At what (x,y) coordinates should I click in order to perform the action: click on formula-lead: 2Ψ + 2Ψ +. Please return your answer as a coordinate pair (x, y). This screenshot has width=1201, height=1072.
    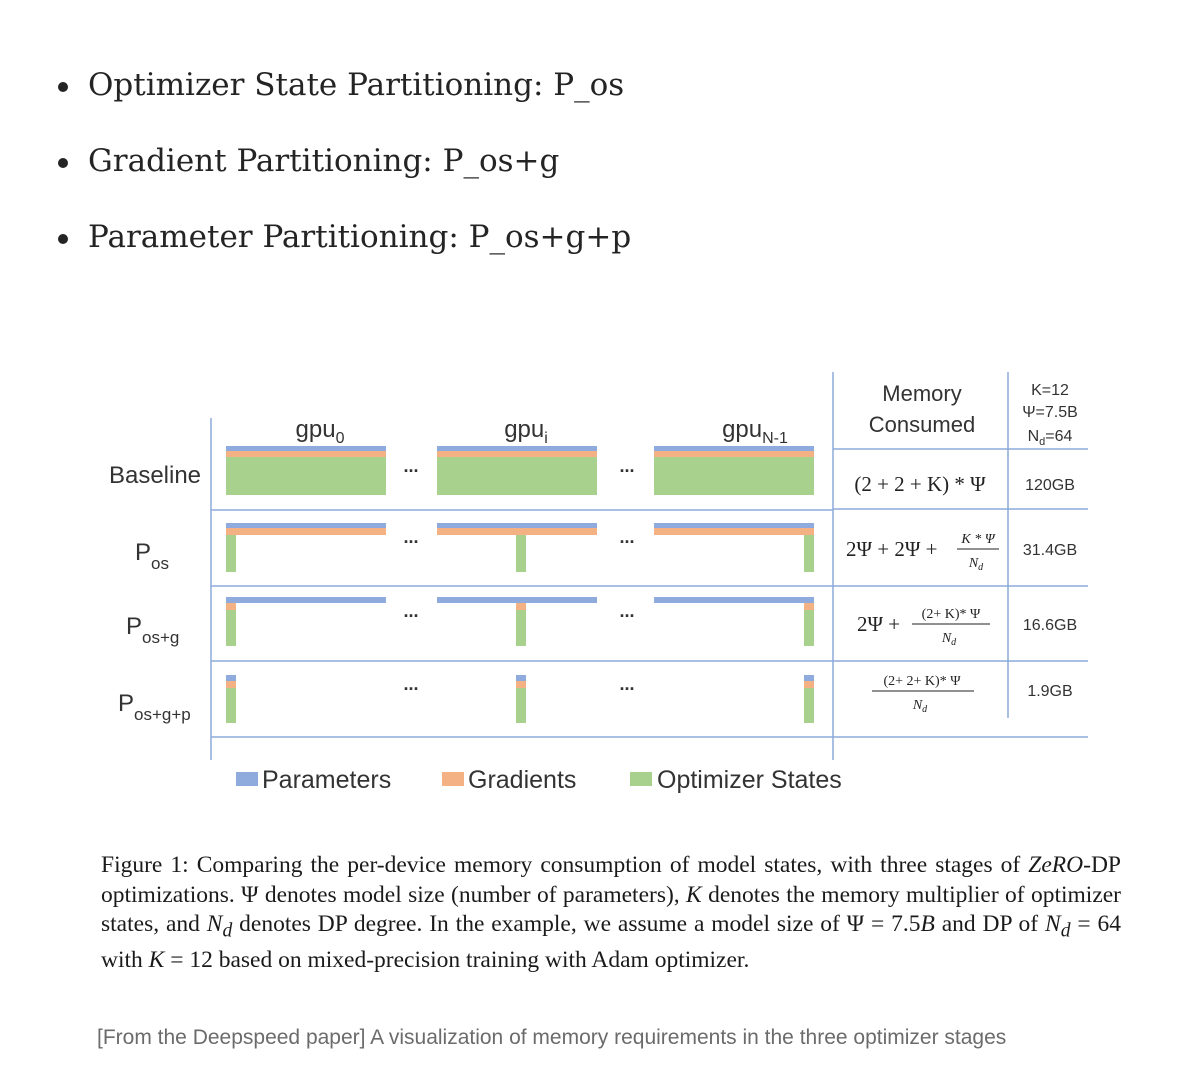
    Looking at the image, I should click on (891, 549).